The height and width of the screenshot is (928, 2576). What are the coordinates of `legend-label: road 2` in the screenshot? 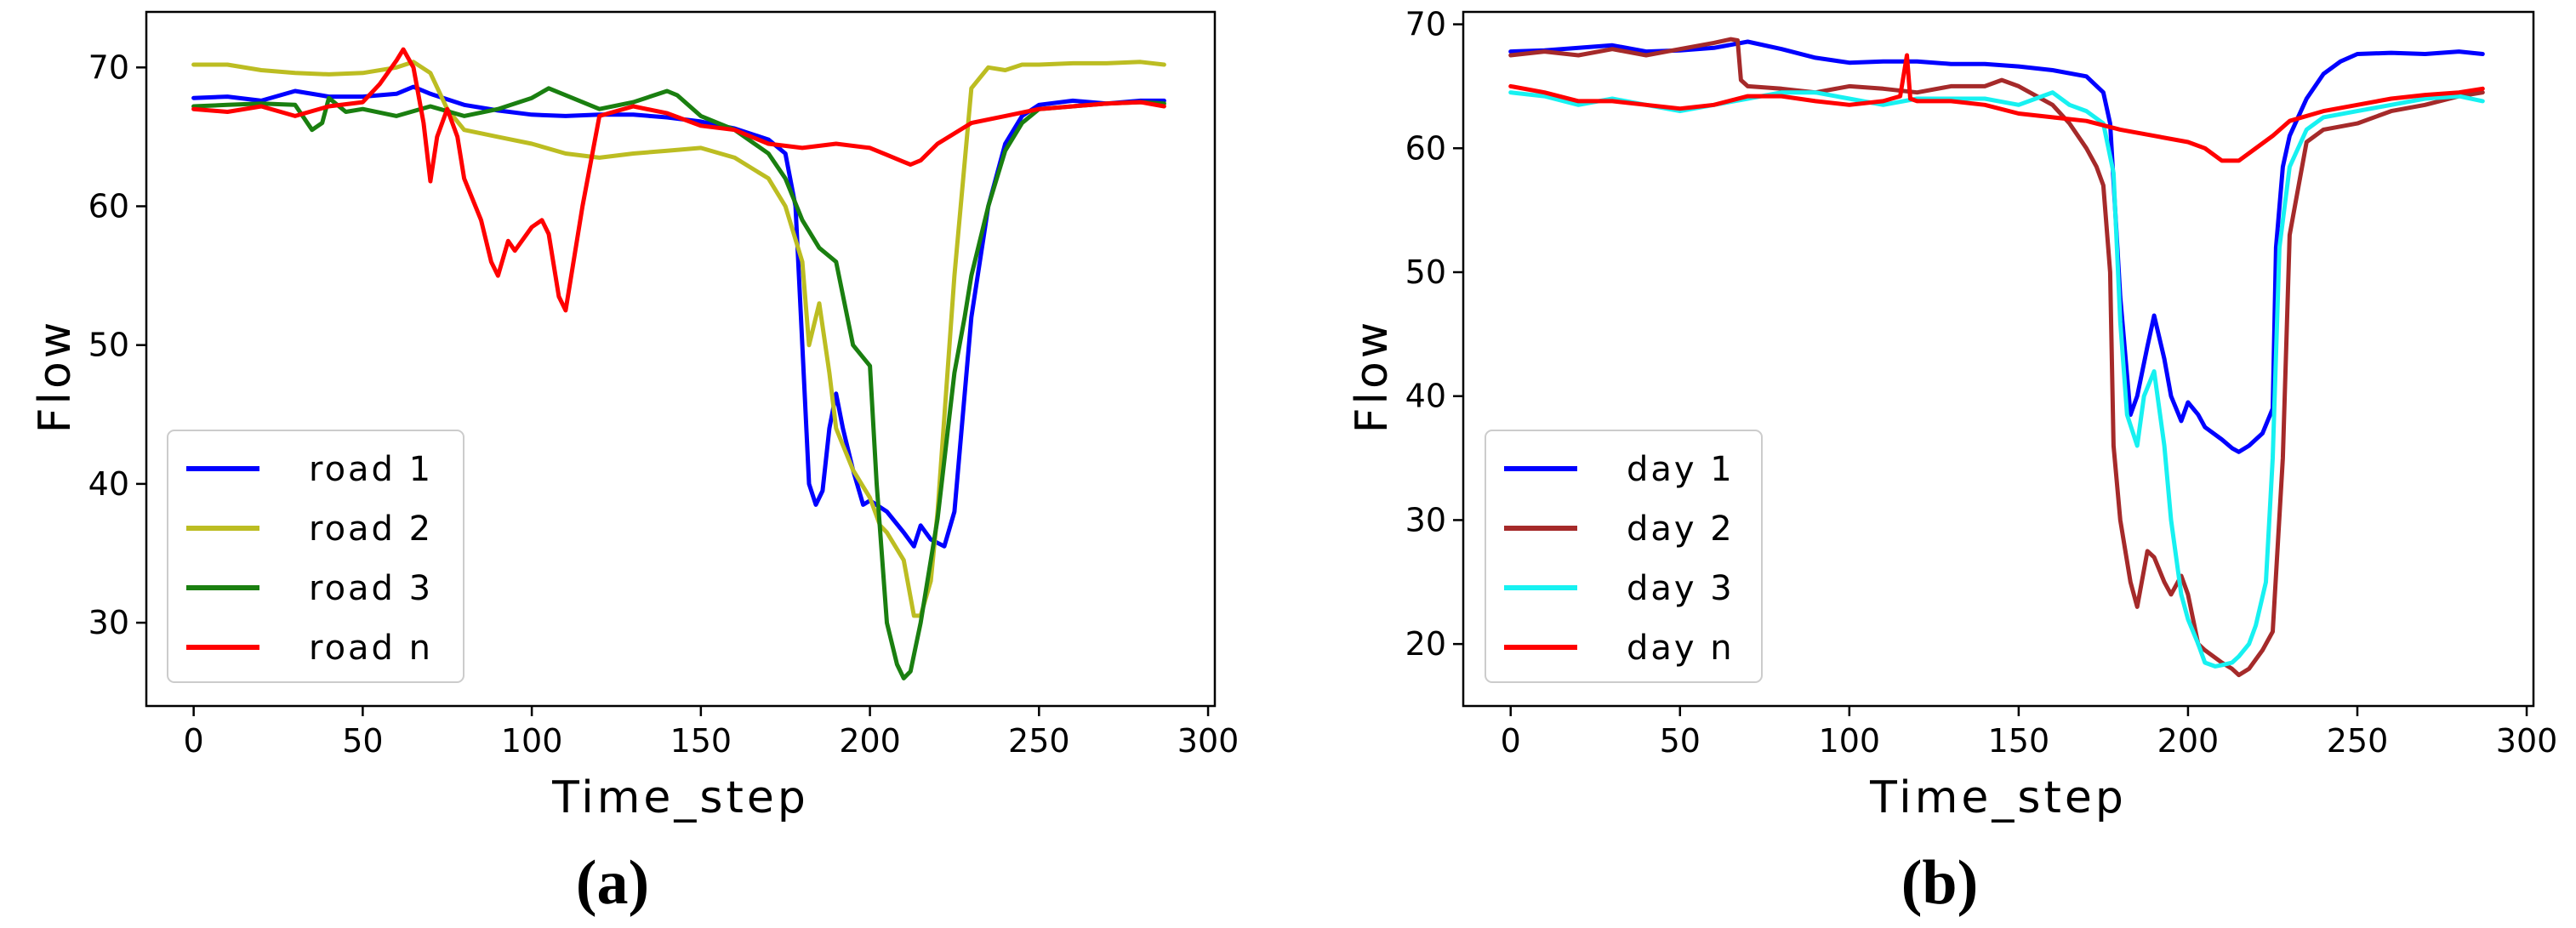 It's located at (371, 529).